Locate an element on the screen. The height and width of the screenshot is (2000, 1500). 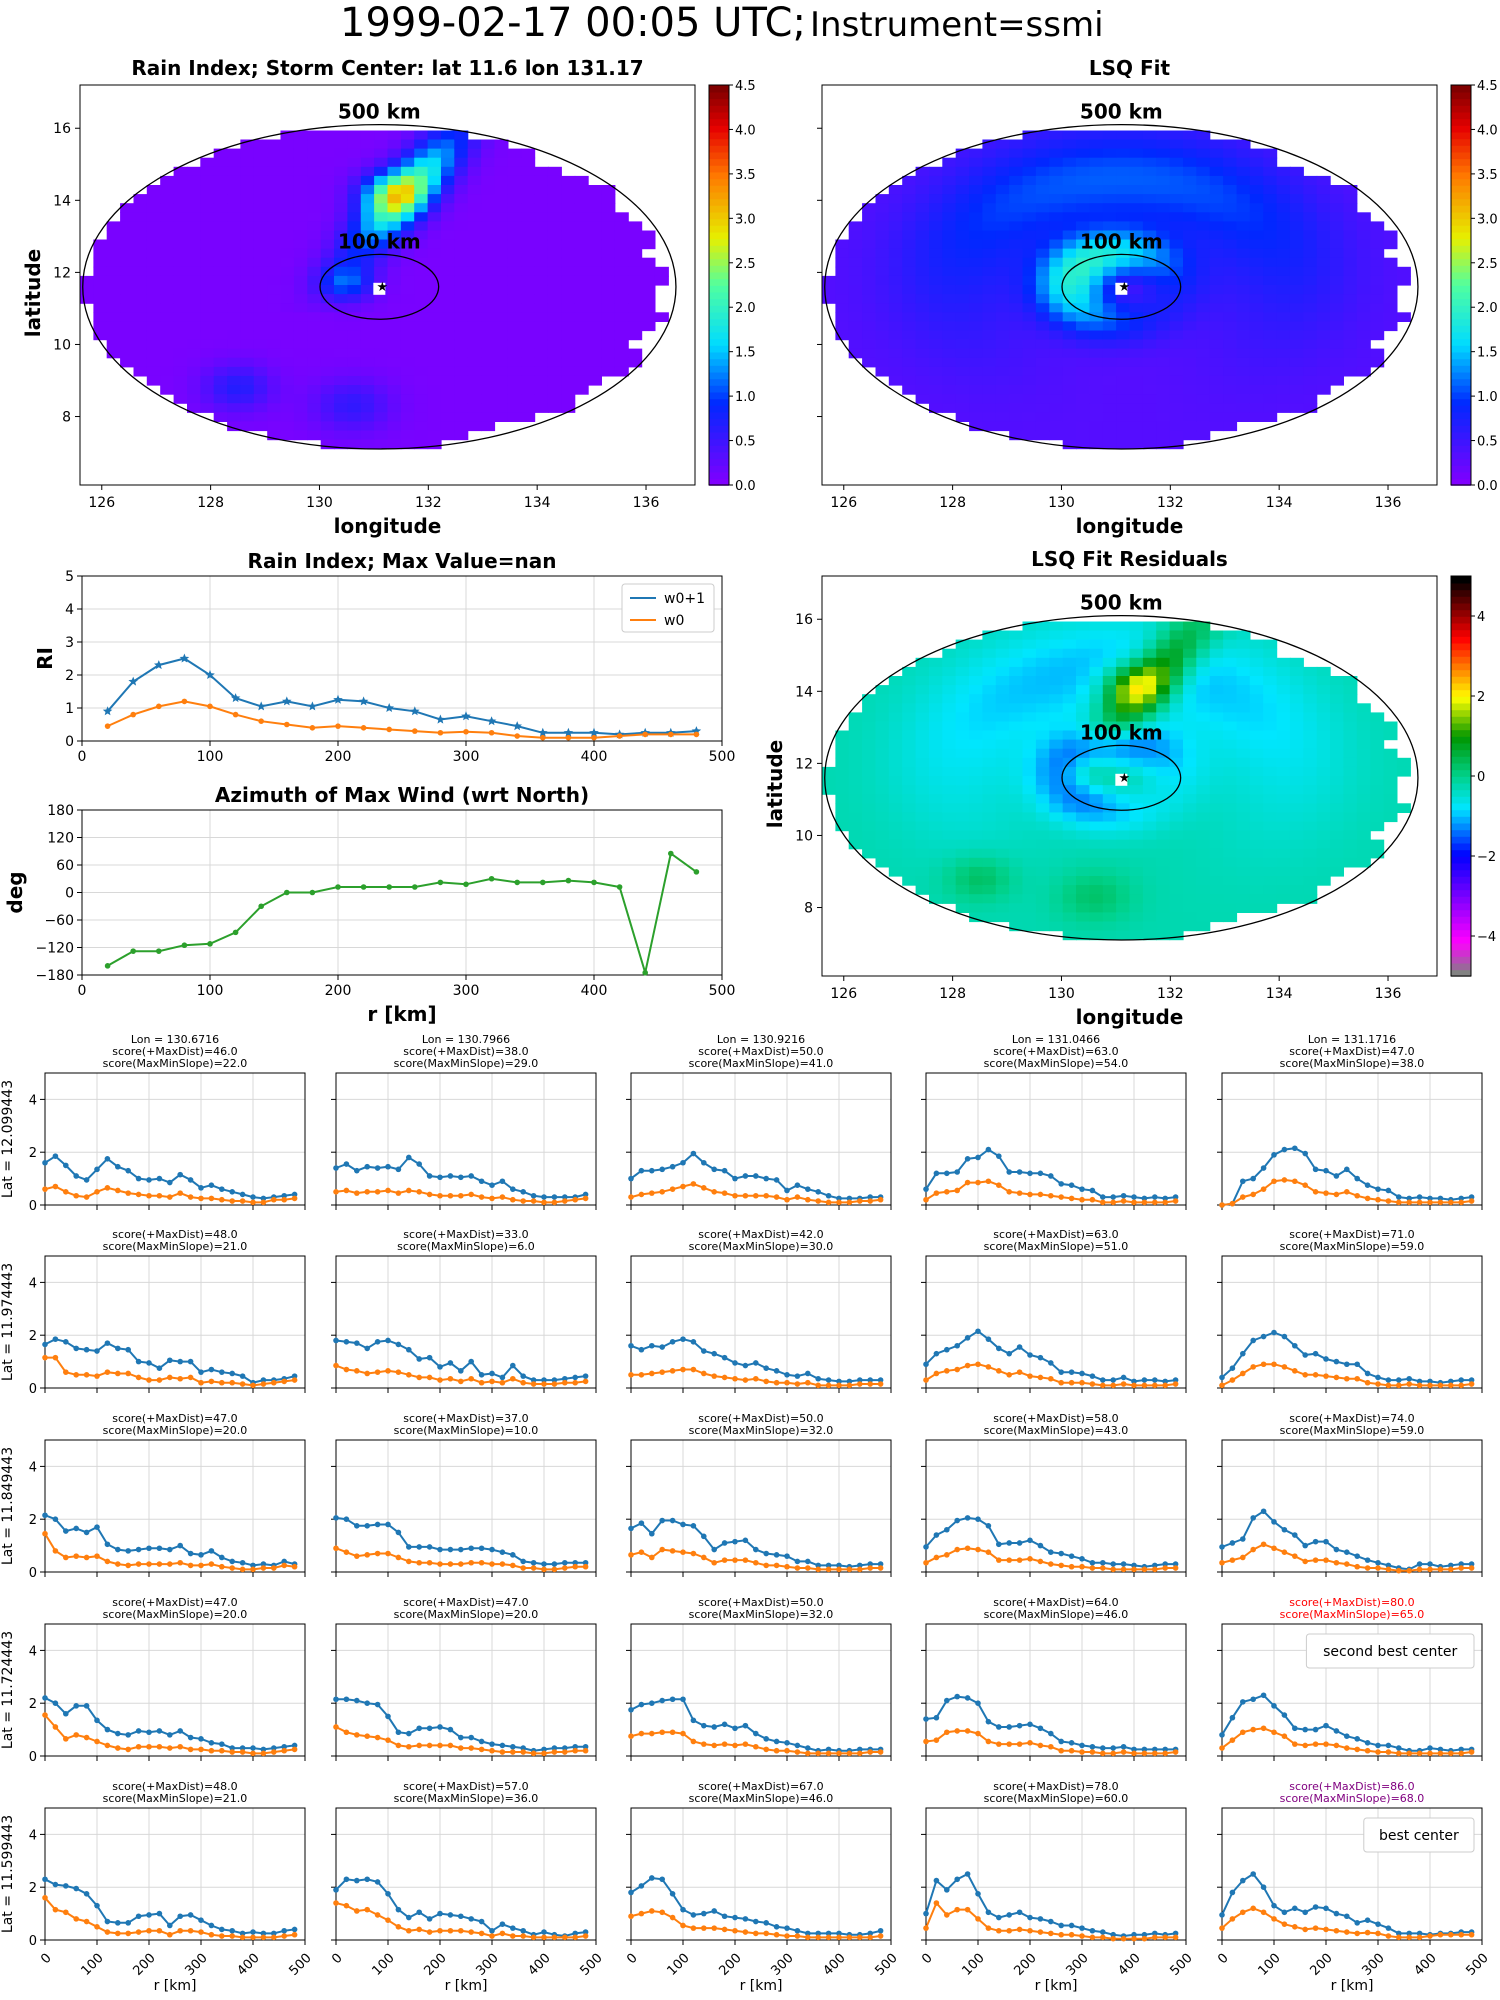
lat-tick-label: 14 is located at coordinates (62, 201).